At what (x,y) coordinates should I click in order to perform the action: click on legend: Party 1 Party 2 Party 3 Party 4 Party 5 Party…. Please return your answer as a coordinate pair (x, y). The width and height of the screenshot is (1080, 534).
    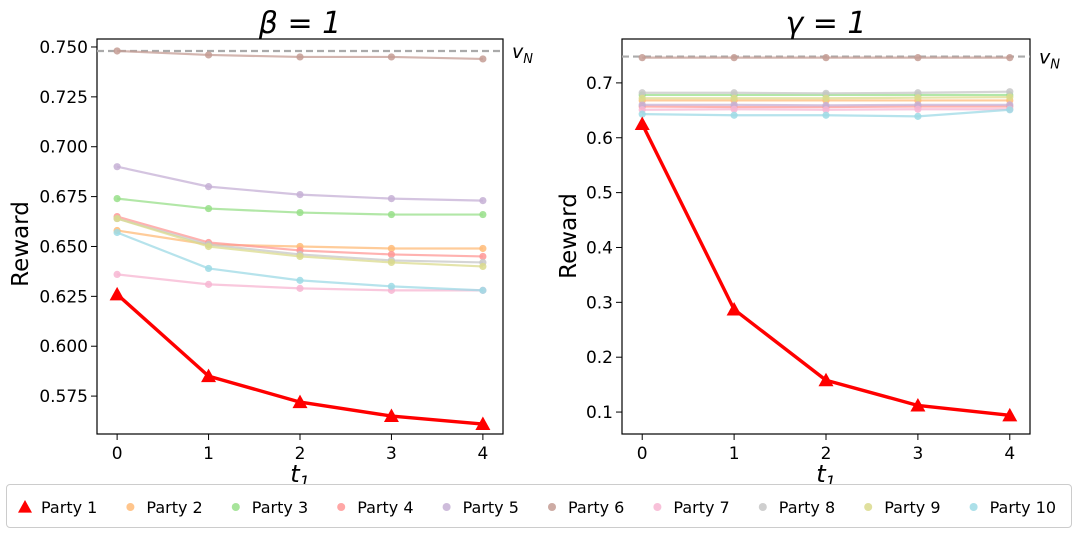
    Looking at the image, I should click on (539, 506).